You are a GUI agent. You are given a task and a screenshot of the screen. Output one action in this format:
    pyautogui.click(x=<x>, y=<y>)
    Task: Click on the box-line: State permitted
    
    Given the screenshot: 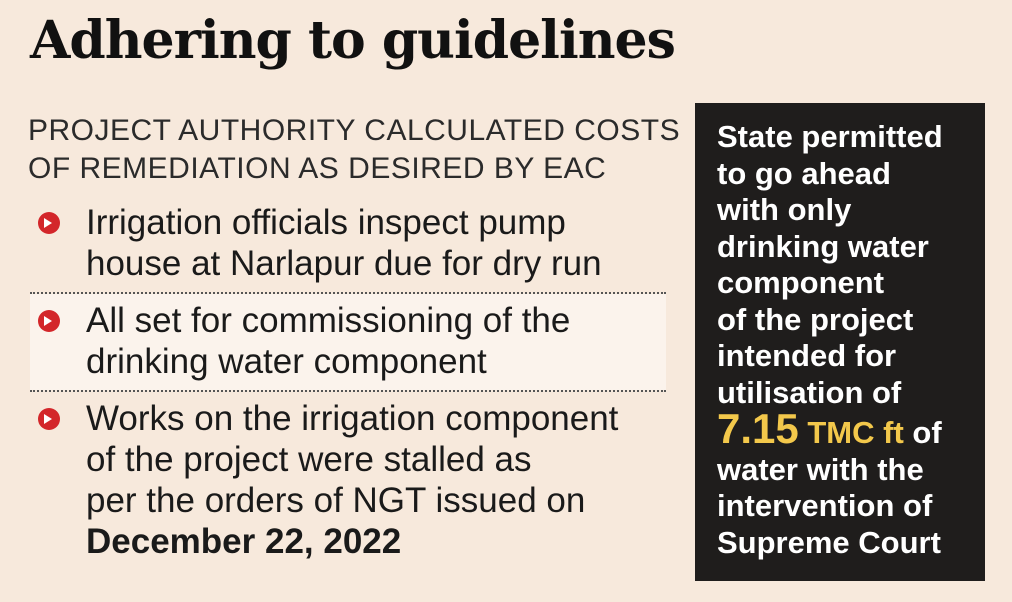 What is the action you would take?
    pyautogui.click(x=830, y=136)
    